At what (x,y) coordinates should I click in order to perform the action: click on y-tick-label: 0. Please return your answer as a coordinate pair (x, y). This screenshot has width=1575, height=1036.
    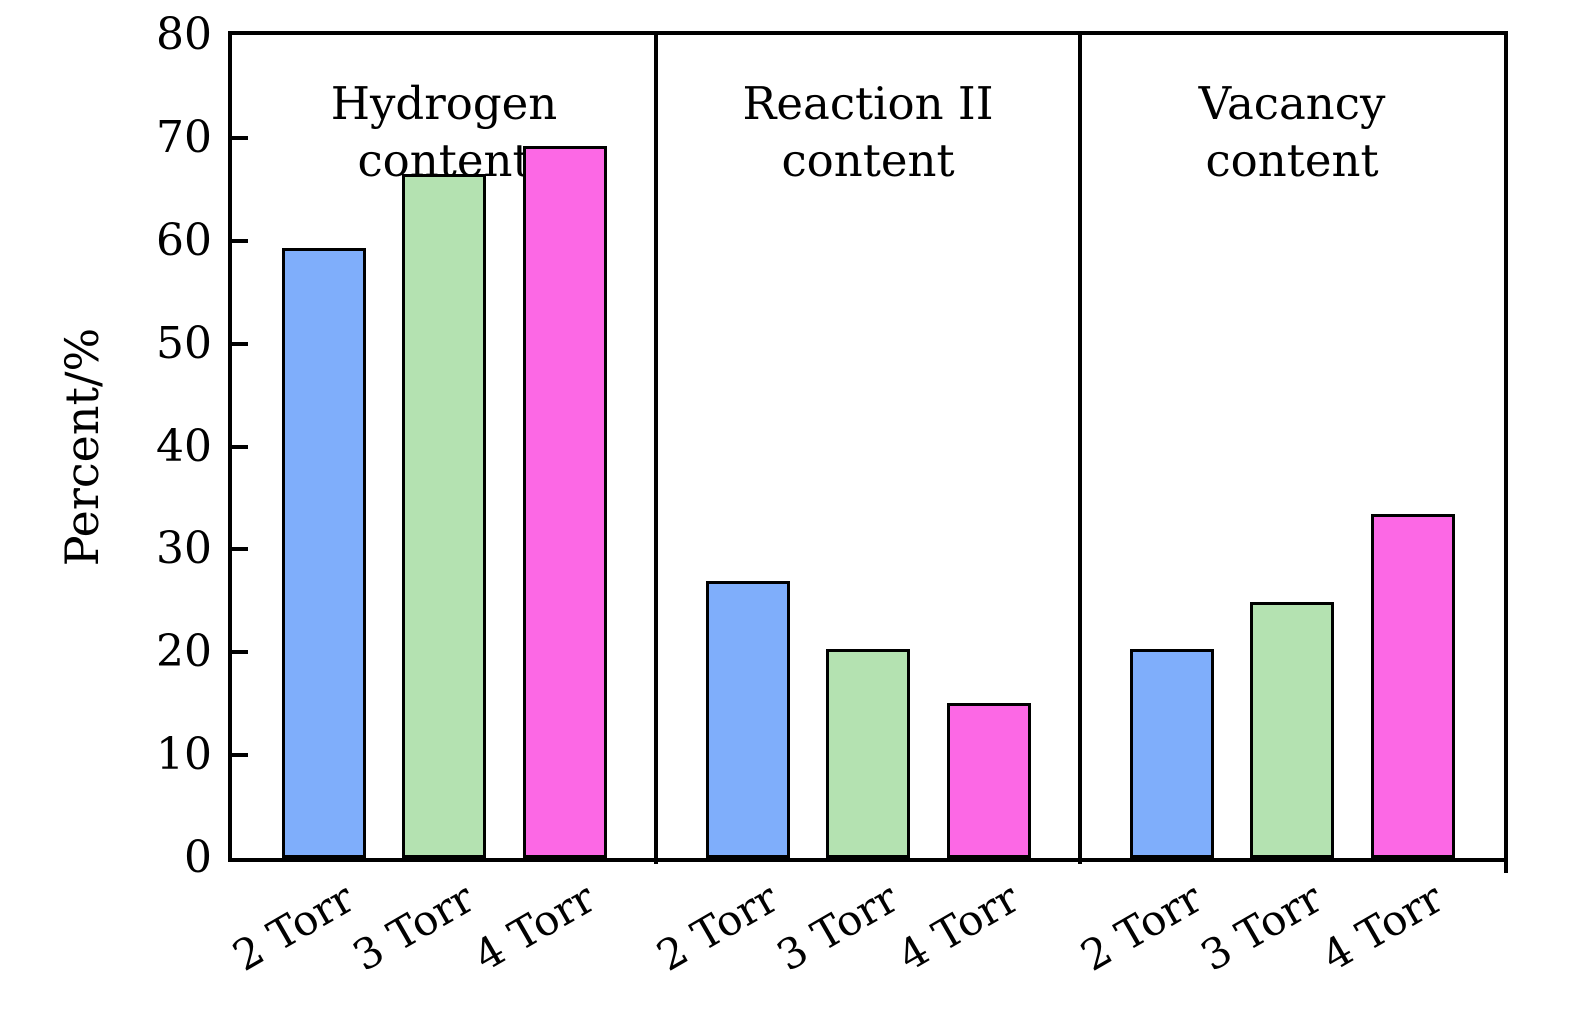
    Looking at the image, I should click on (198, 857).